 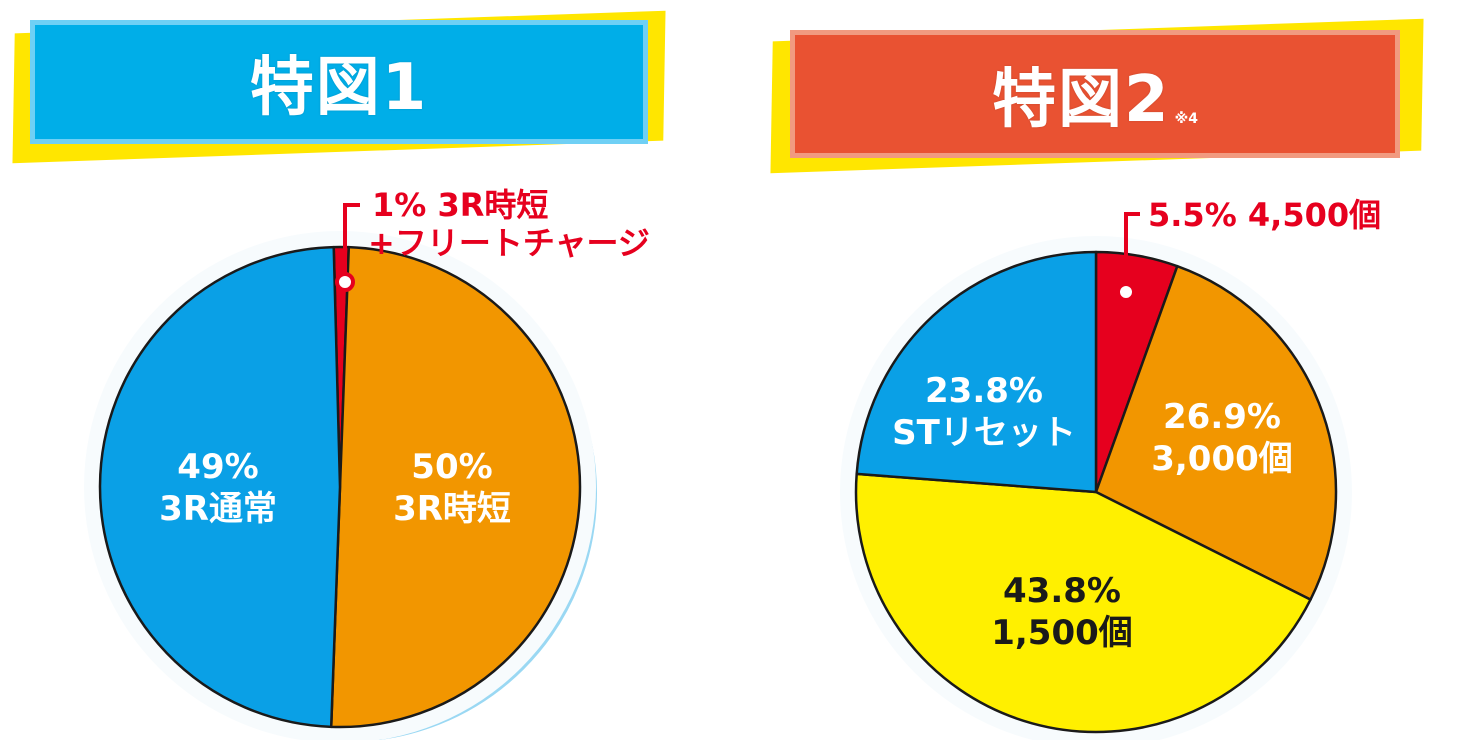 I want to click on chart-2-title: 特図2, so click(x=1081, y=100).